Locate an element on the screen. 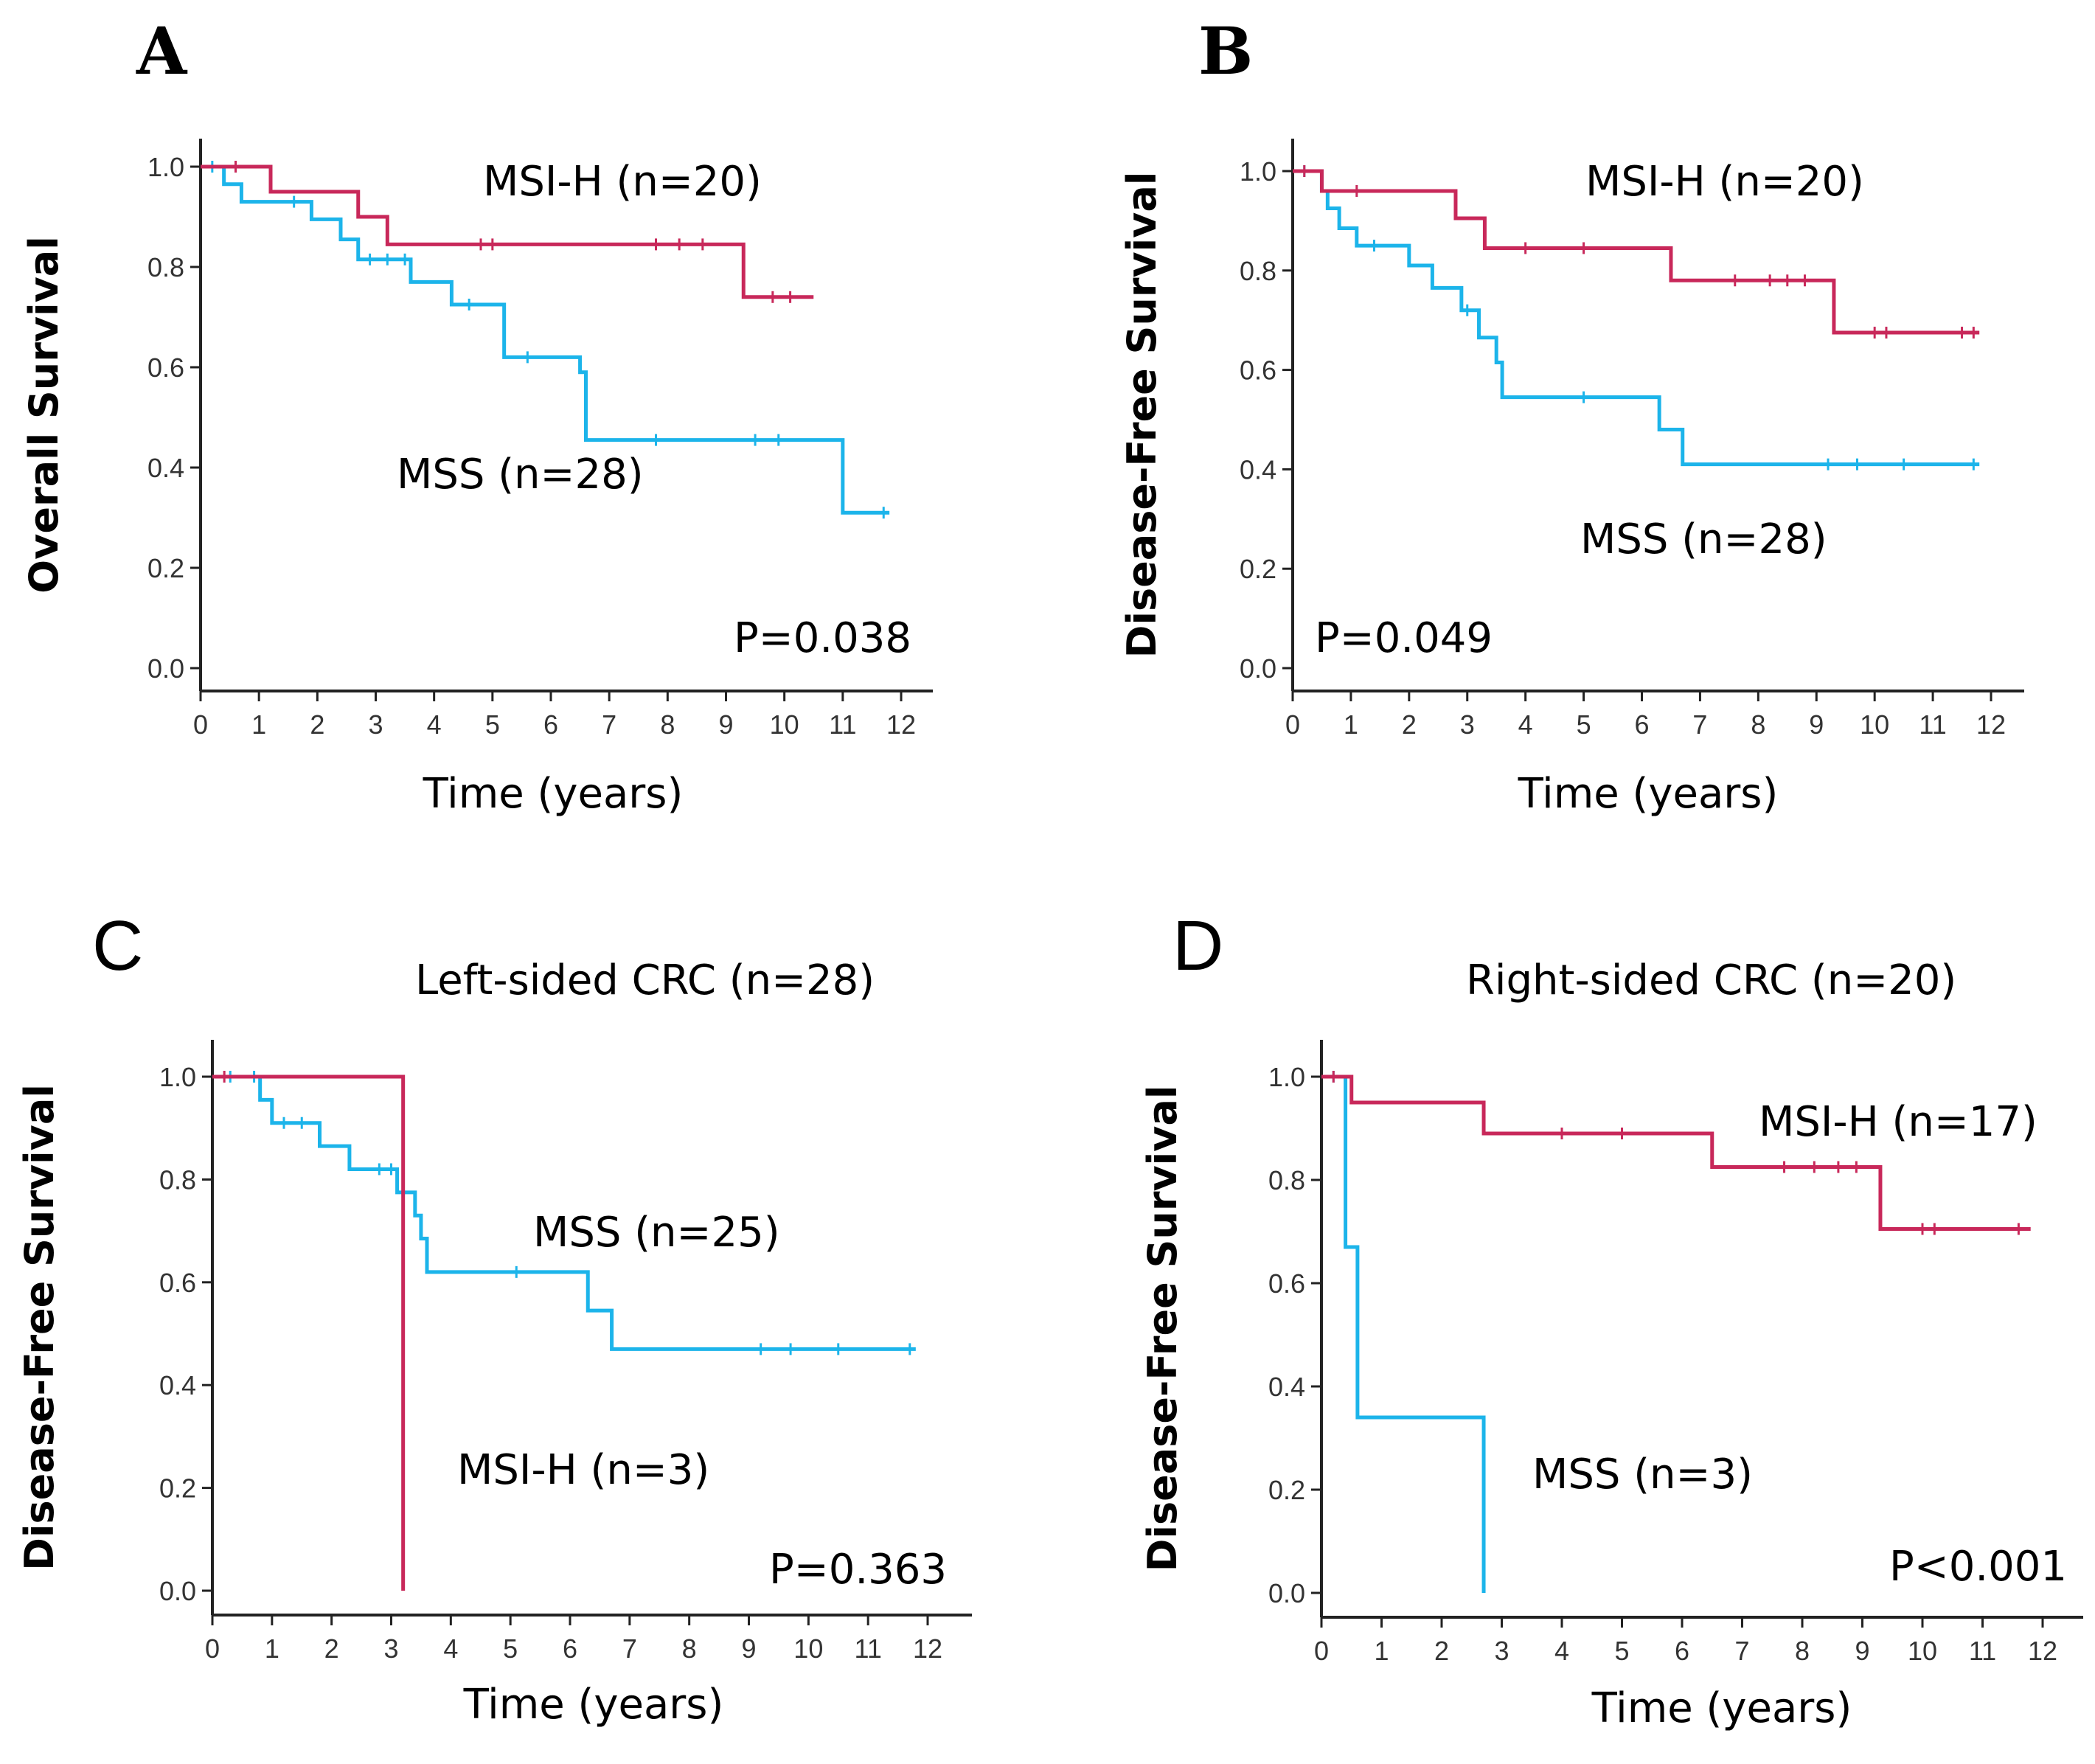 The width and height of the screenshot is (2095, 1764). panel-d-msi-label: MSI-H (n=17) is located at coordinates (1898, 1122).